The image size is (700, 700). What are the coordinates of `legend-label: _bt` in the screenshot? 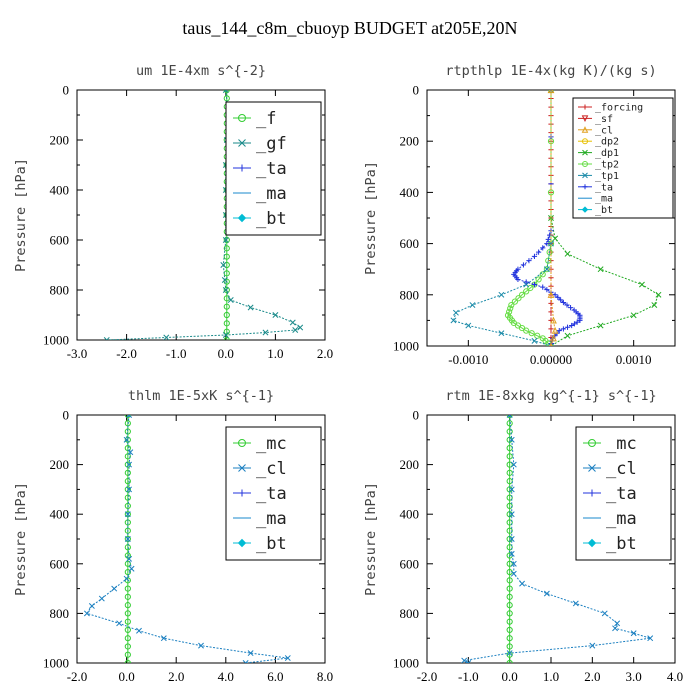 It's located at (271, 544).